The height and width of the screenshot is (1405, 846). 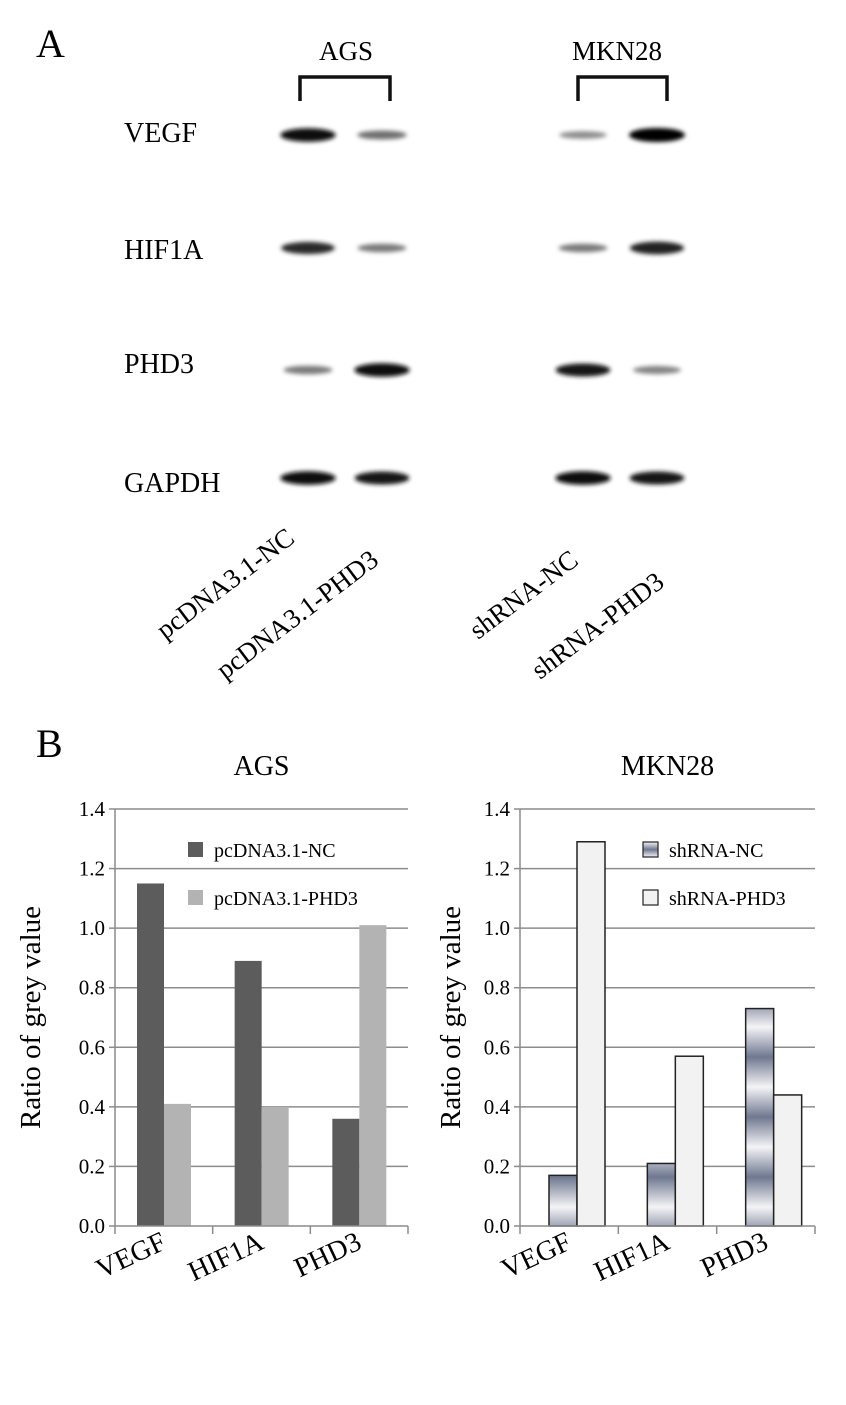 I want to click on legend-label-shrna-nc: shRNA-NC, so click(x=716, y=851).